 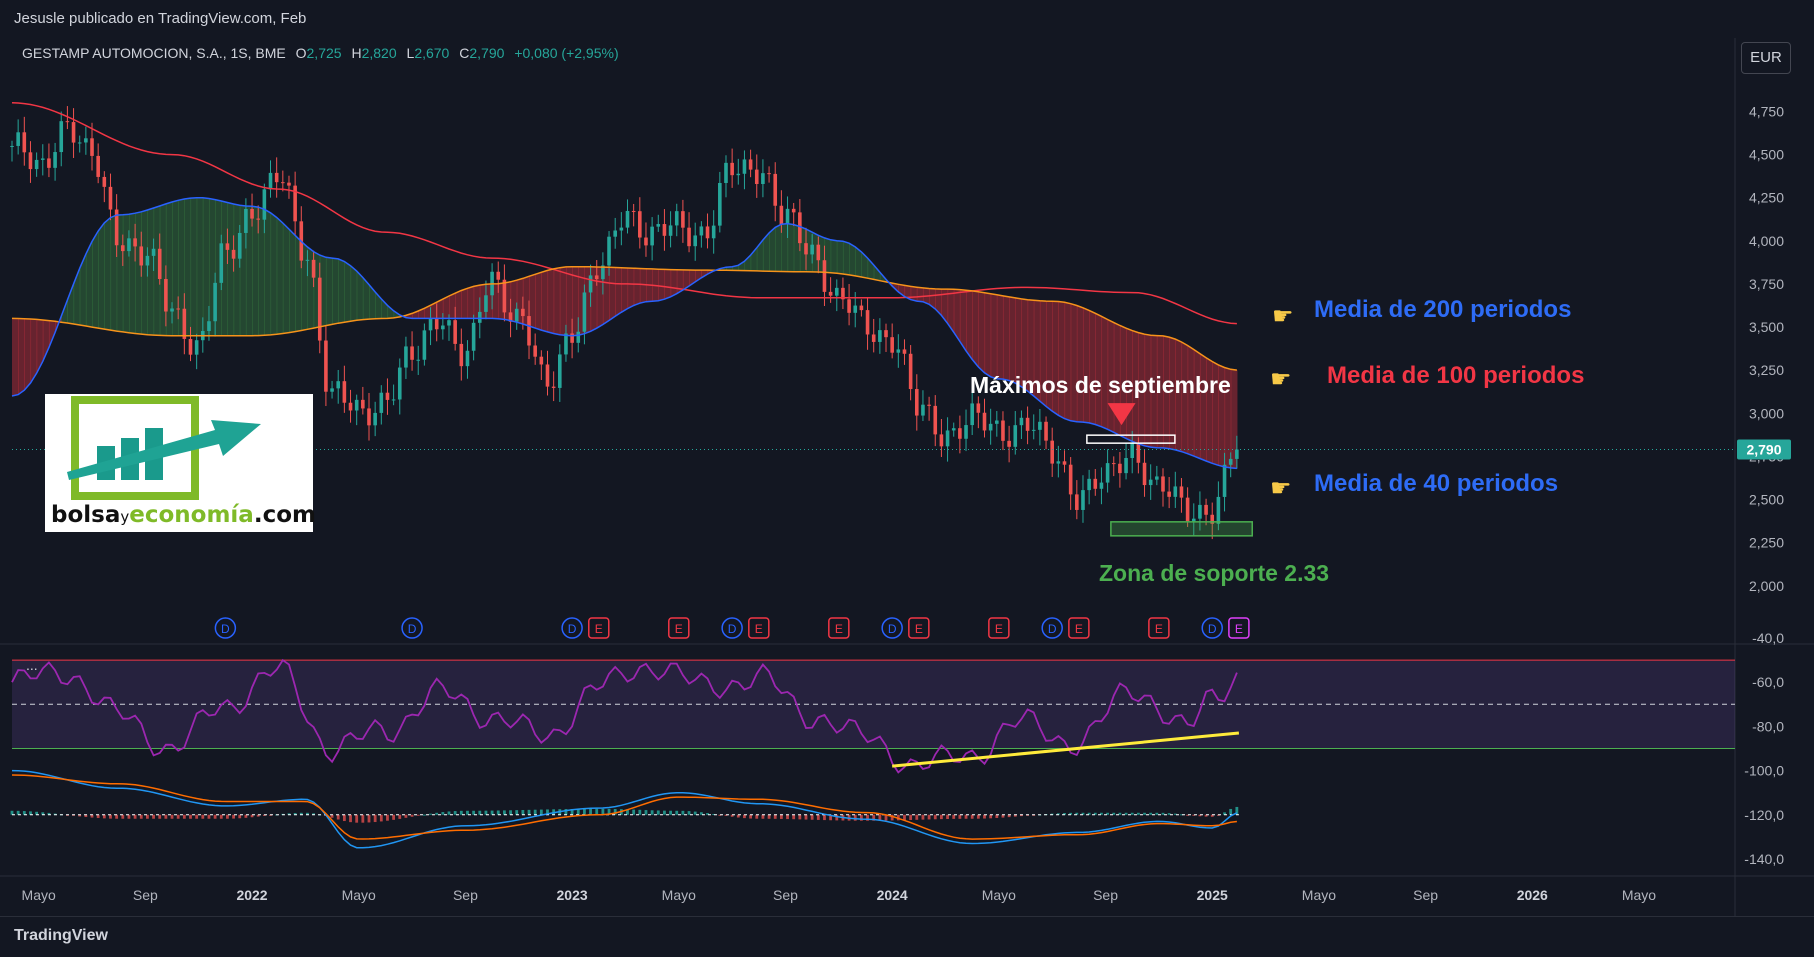 What do you see at coordinates (599, 628) in the screenshot?
I see `earnings-marker` at bounding box center [599, 628].